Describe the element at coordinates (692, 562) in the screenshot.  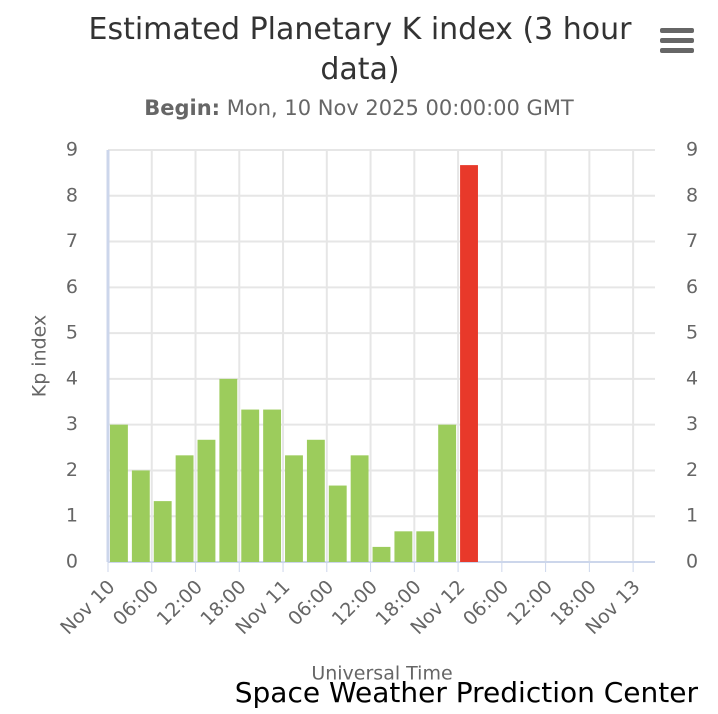
I see `y2-tick-label: 0` at that location.